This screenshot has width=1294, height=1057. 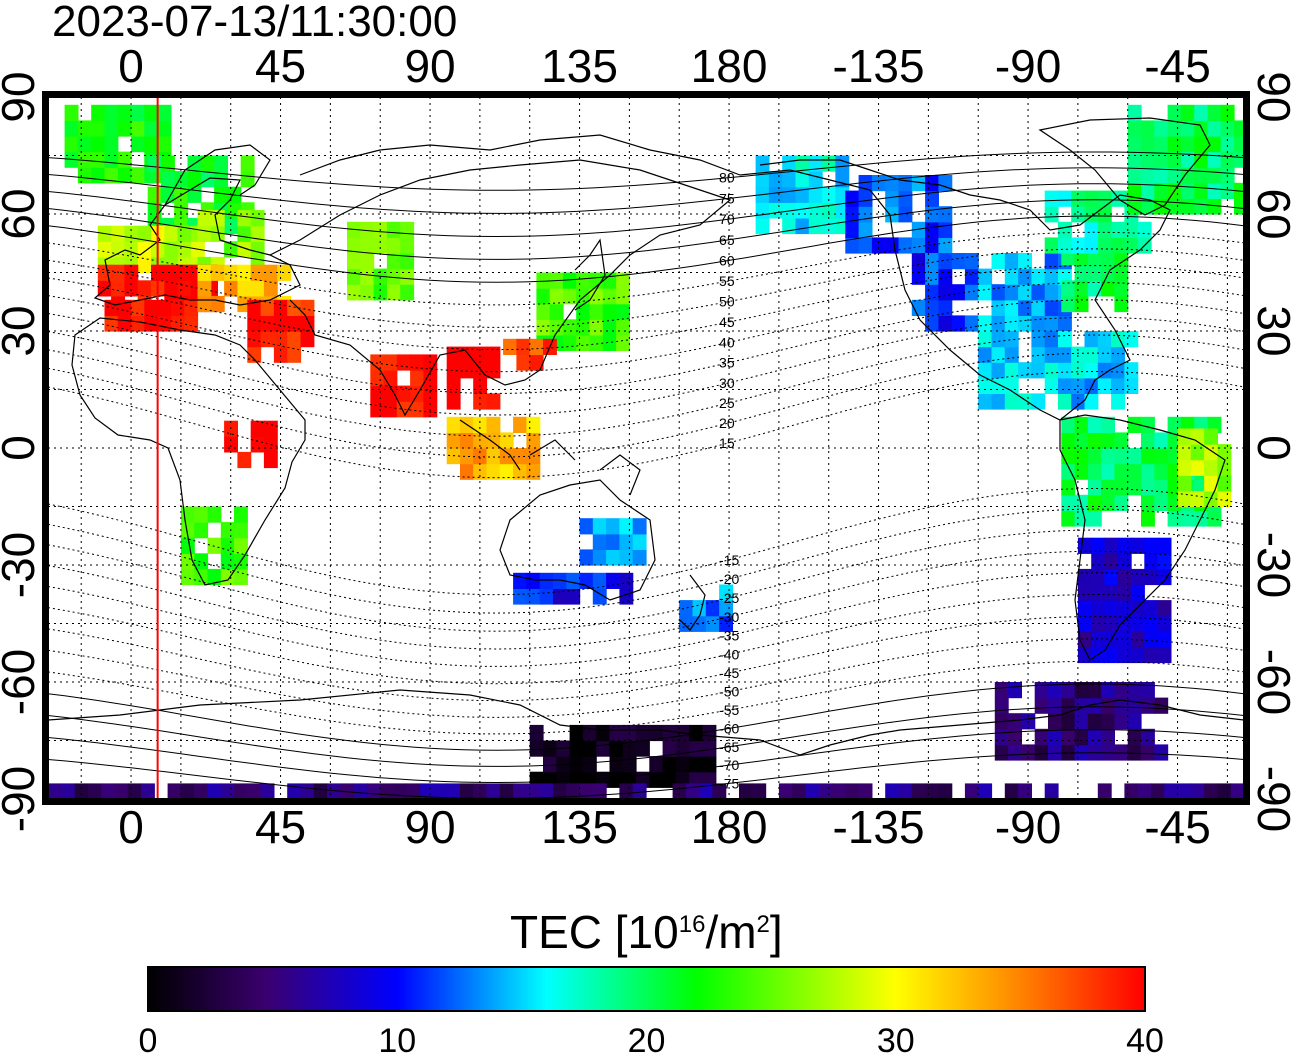 What do you see at coordinates (131, 66) in the screenshot?
I see `x-tick-label-top: 0` at bounding box center [131, 66].